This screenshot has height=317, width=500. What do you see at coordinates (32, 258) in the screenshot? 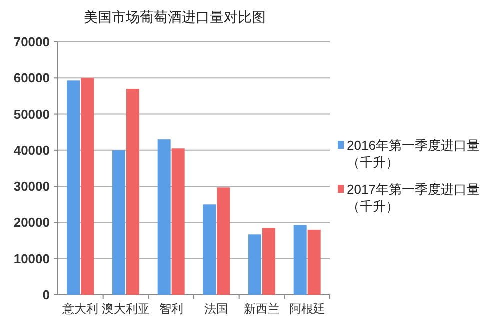
I see `y-tick-label: 10000` at bounding box center [32, 258].